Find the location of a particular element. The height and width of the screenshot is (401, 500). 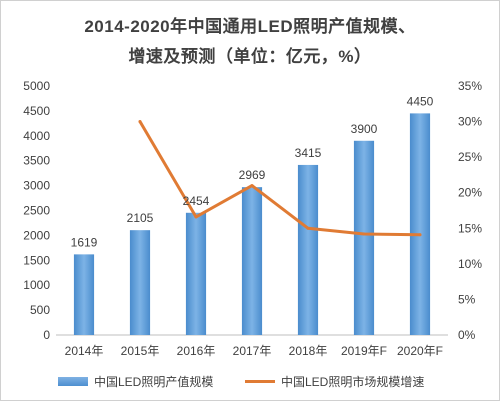

chart-legend: 中国LED照明产值规模 中国LED照明市场规模增速 is located at coordinates (250, 381).